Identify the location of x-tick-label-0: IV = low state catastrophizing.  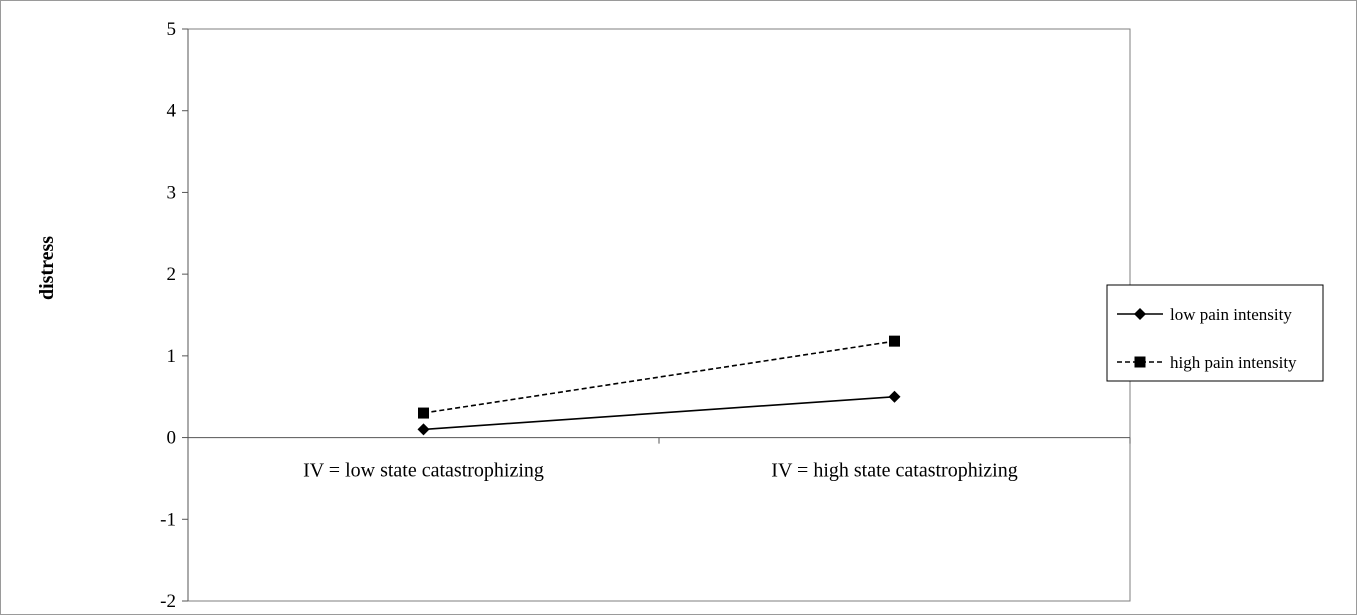
(423, 471).